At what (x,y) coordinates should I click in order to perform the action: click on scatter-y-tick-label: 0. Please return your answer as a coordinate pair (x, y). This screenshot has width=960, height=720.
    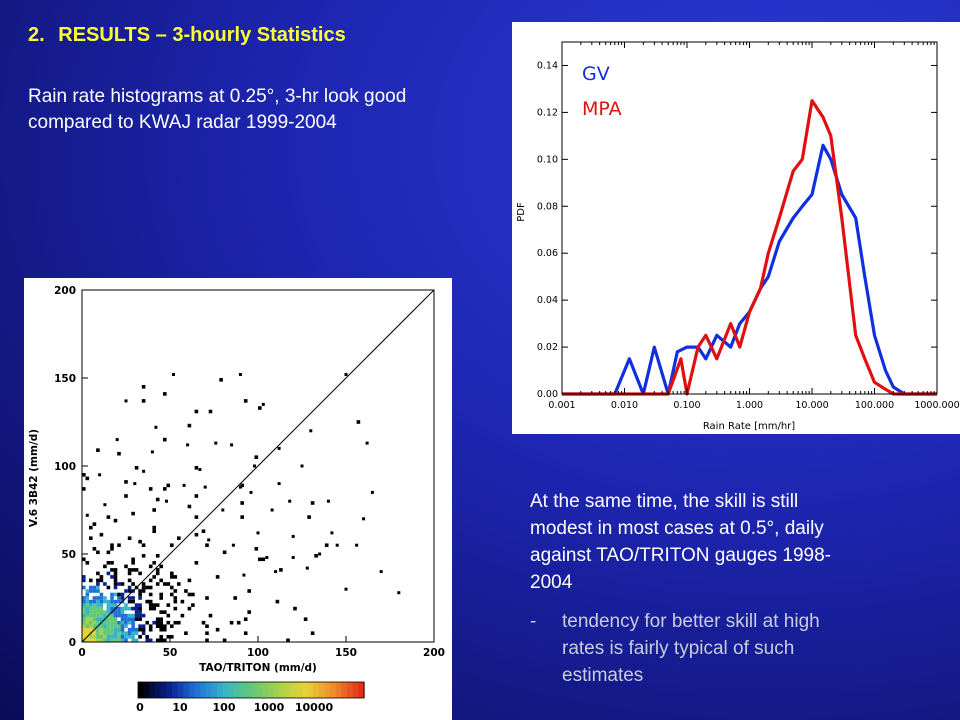
    Looking at the image, I should click on (72, 643).